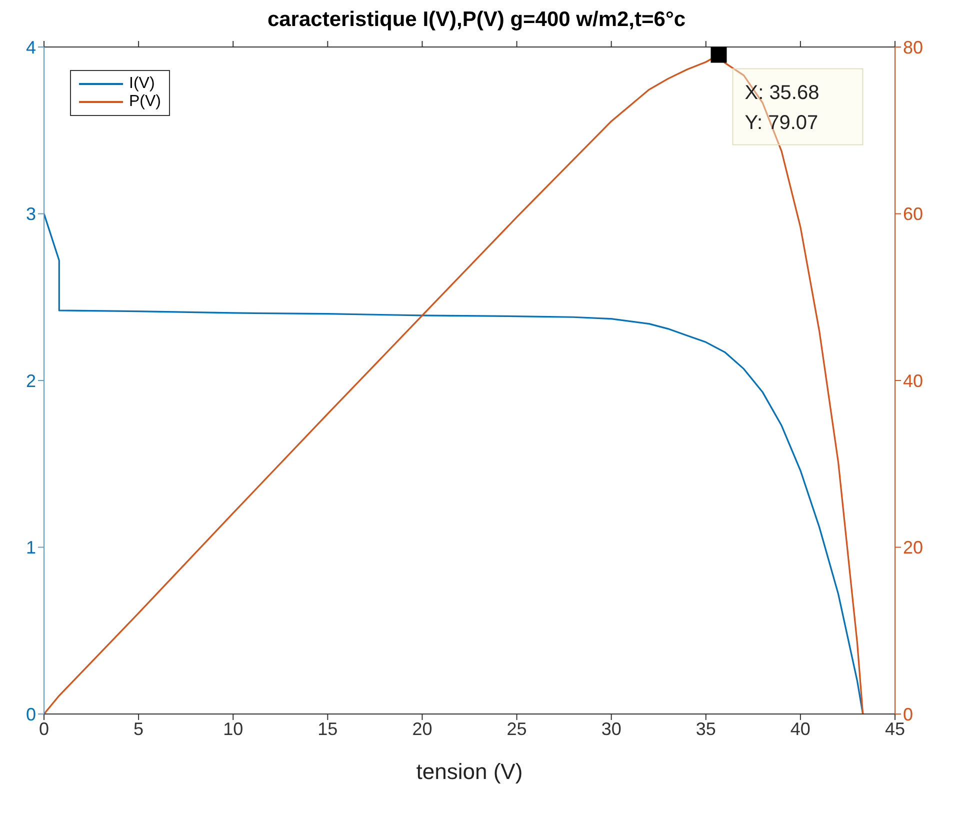 The height and width of the screenshot is (828, 953). What do you see at coordinates (908, 714) in the screenshot?
I see `y2-tick-label: 0` at bounding box center [908, 714].